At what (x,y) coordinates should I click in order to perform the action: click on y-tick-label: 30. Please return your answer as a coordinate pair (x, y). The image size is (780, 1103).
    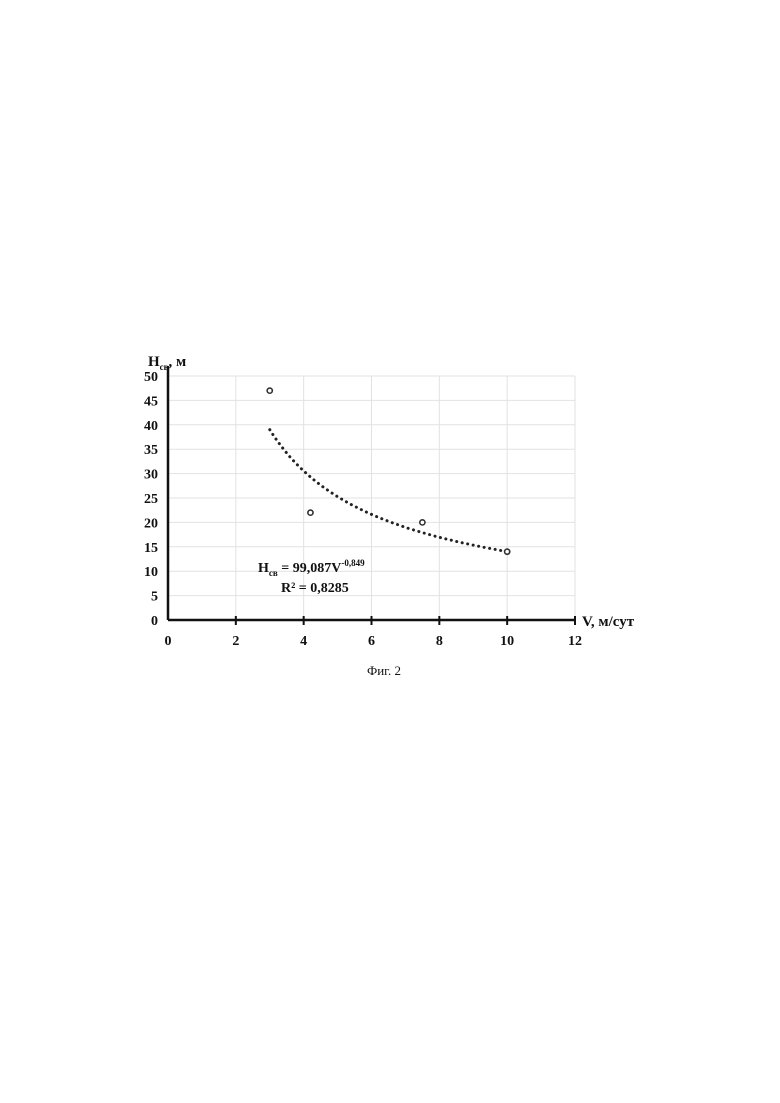
    Looking at the image, I should click on (151, 475).